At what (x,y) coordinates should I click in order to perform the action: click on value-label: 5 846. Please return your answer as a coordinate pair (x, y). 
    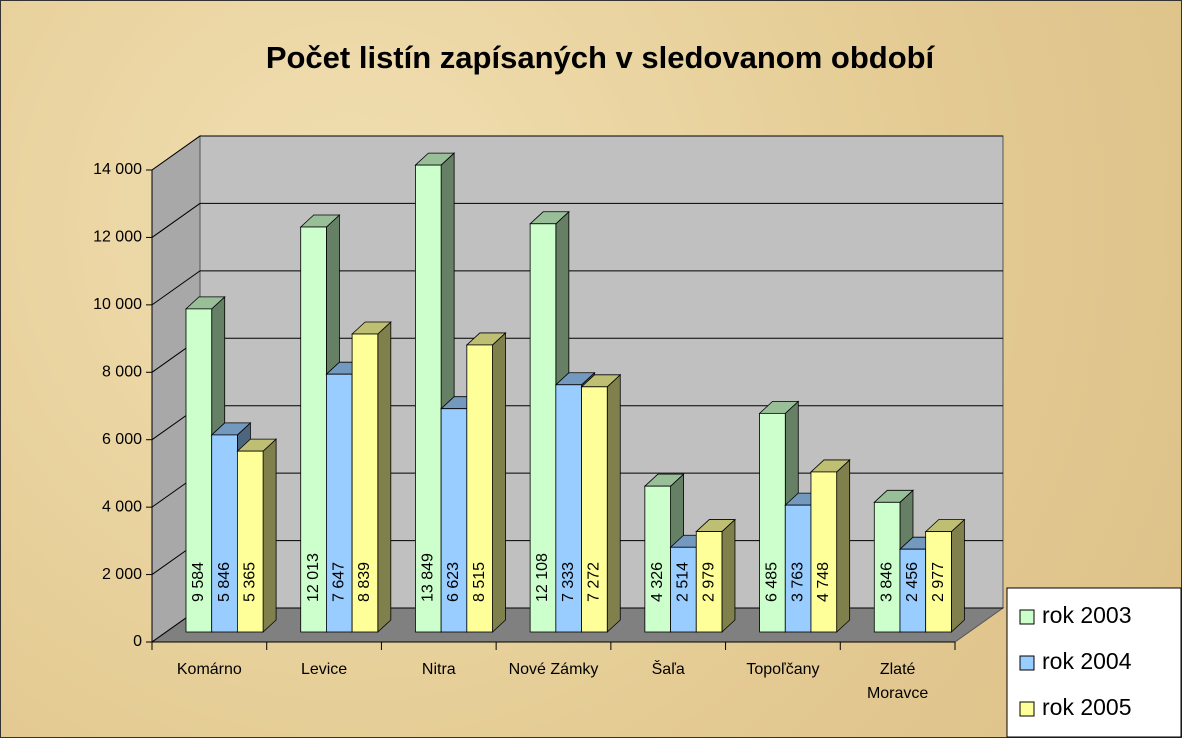
    Looking at the image, I should click on (224, 582).